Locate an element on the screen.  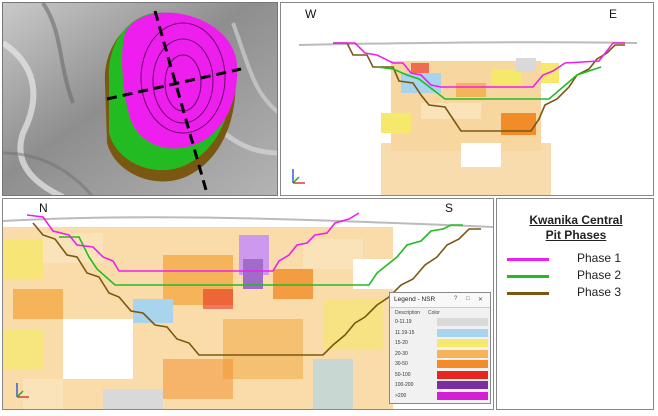
phase2-line-we is located at coordinates (489, 83).